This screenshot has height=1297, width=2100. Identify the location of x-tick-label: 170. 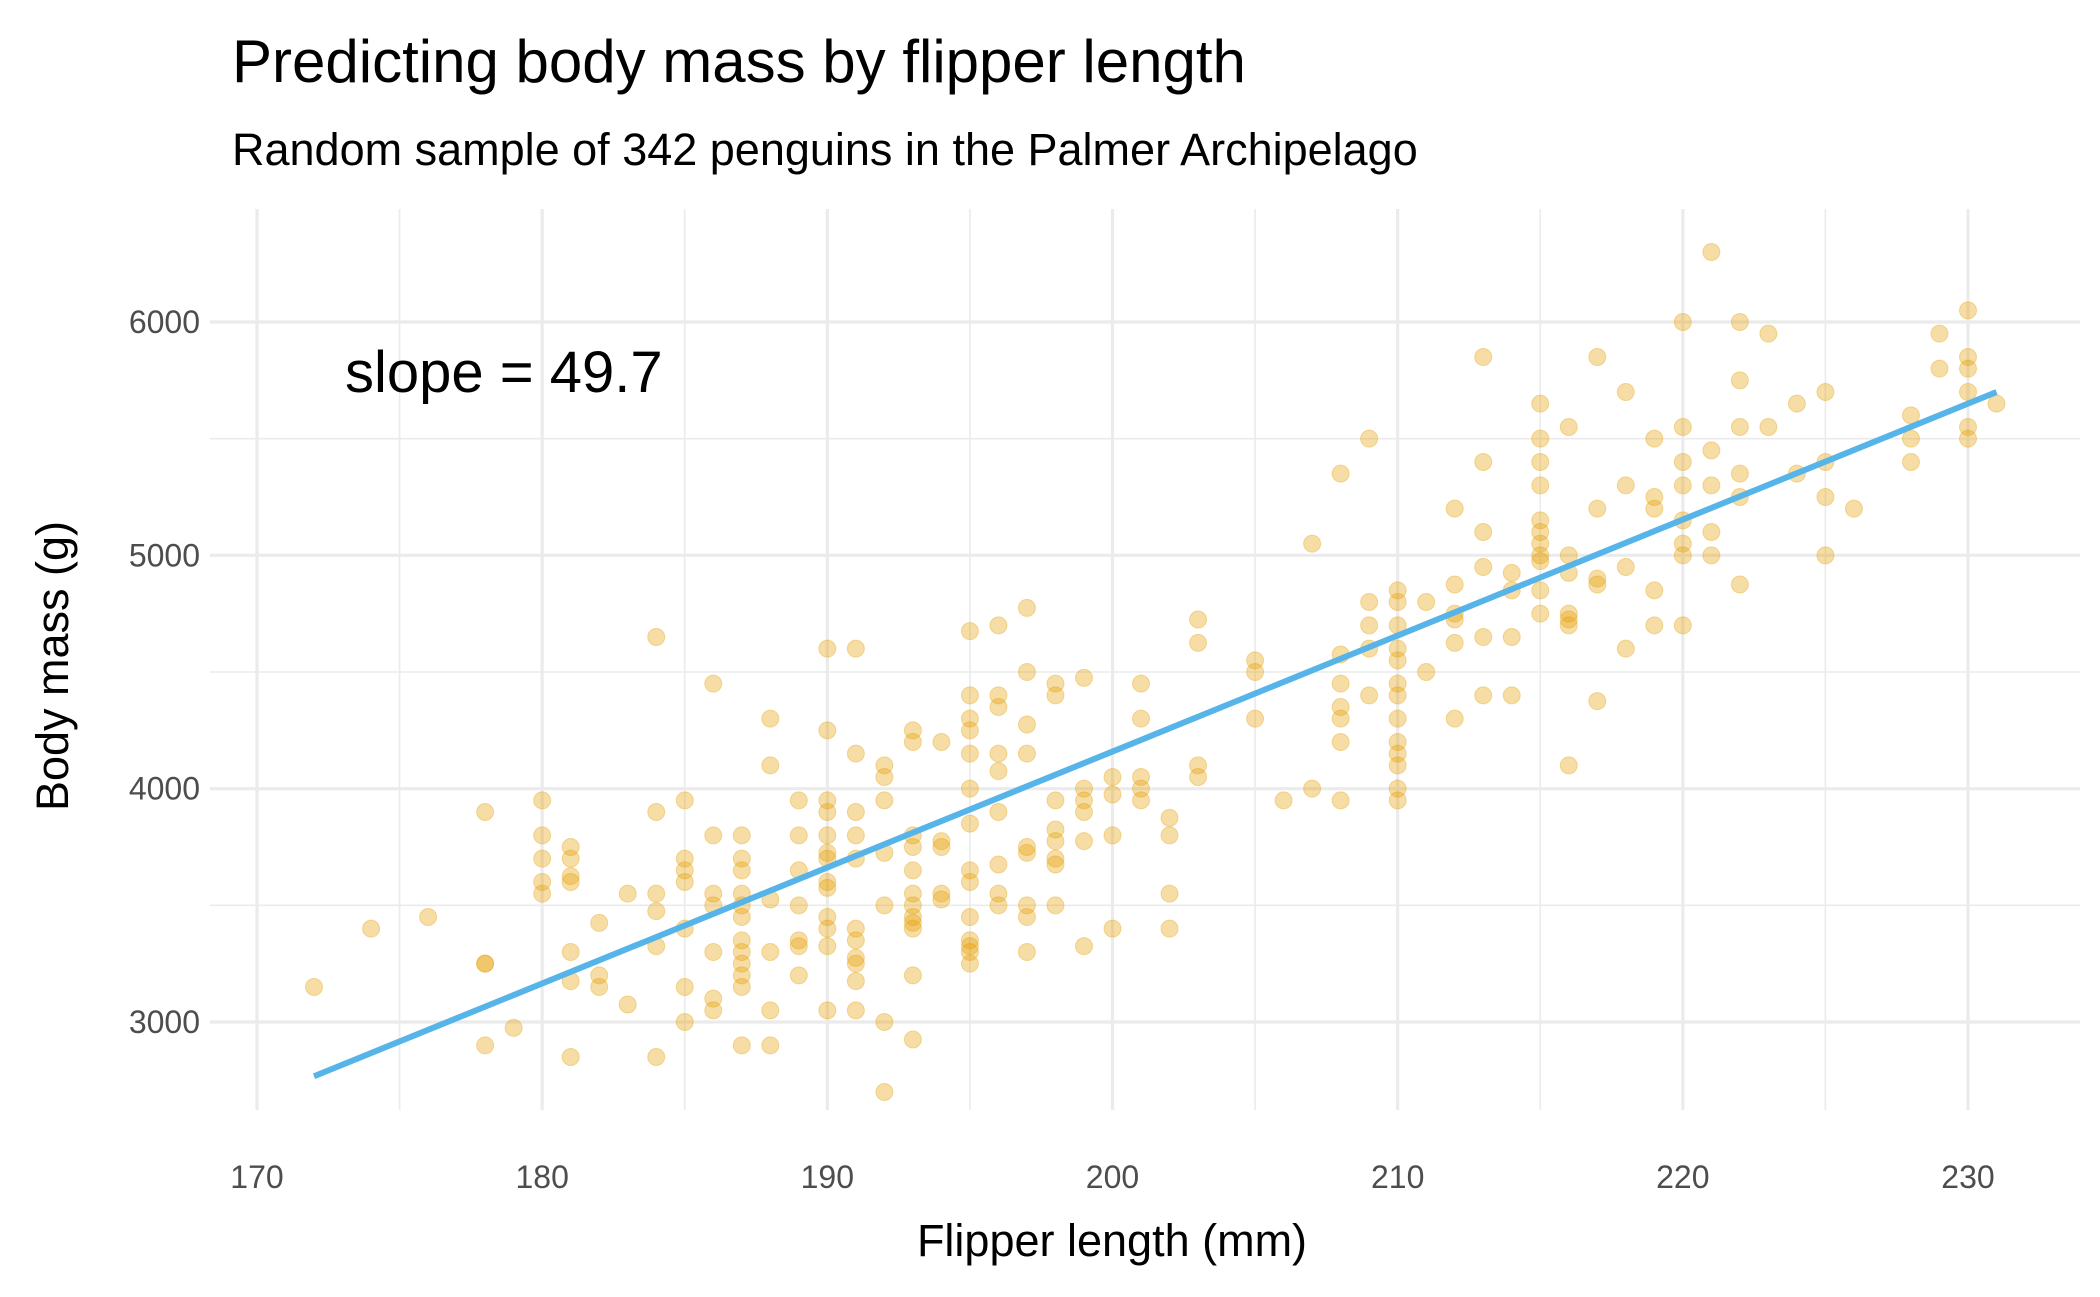
(256, 1177).